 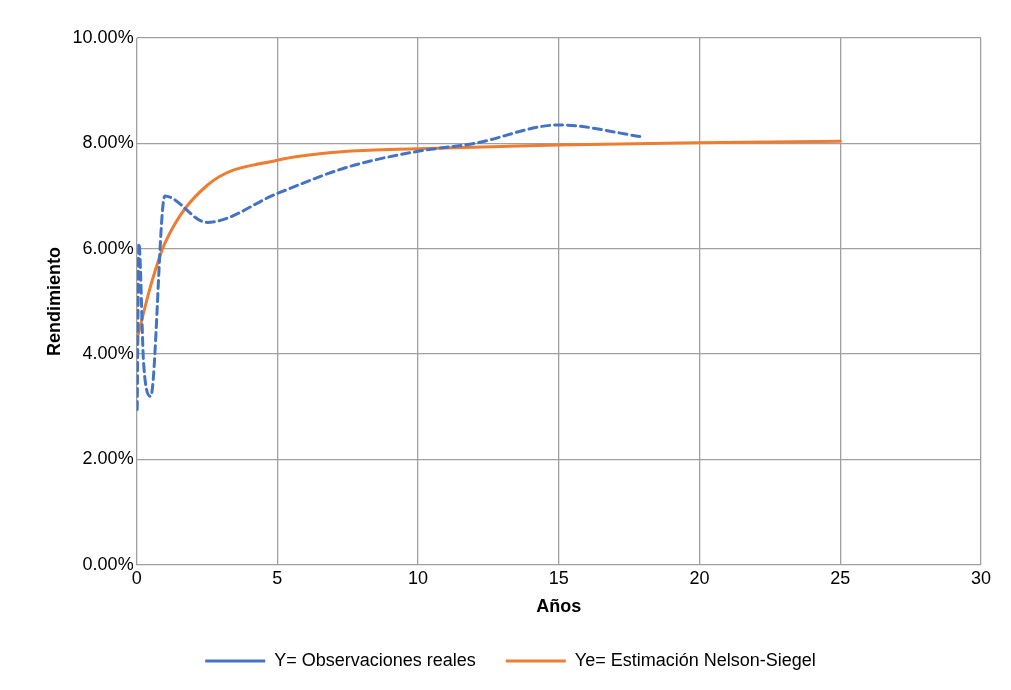 I want to click on y-tick-label: 10.00%, so click(x=103, y=36).